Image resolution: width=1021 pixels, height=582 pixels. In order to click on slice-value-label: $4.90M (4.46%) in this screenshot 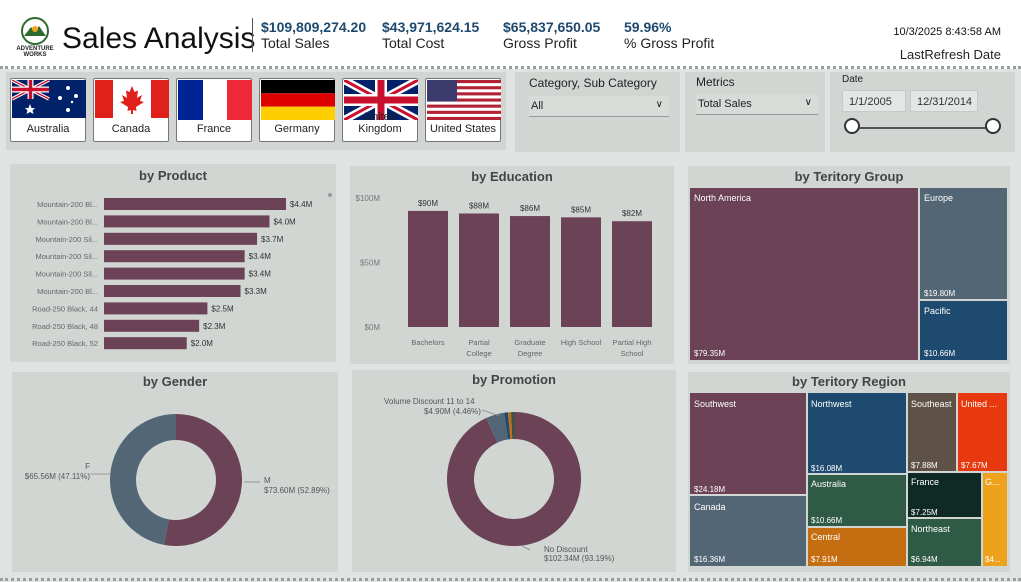, I will do `click(452, 411)`.